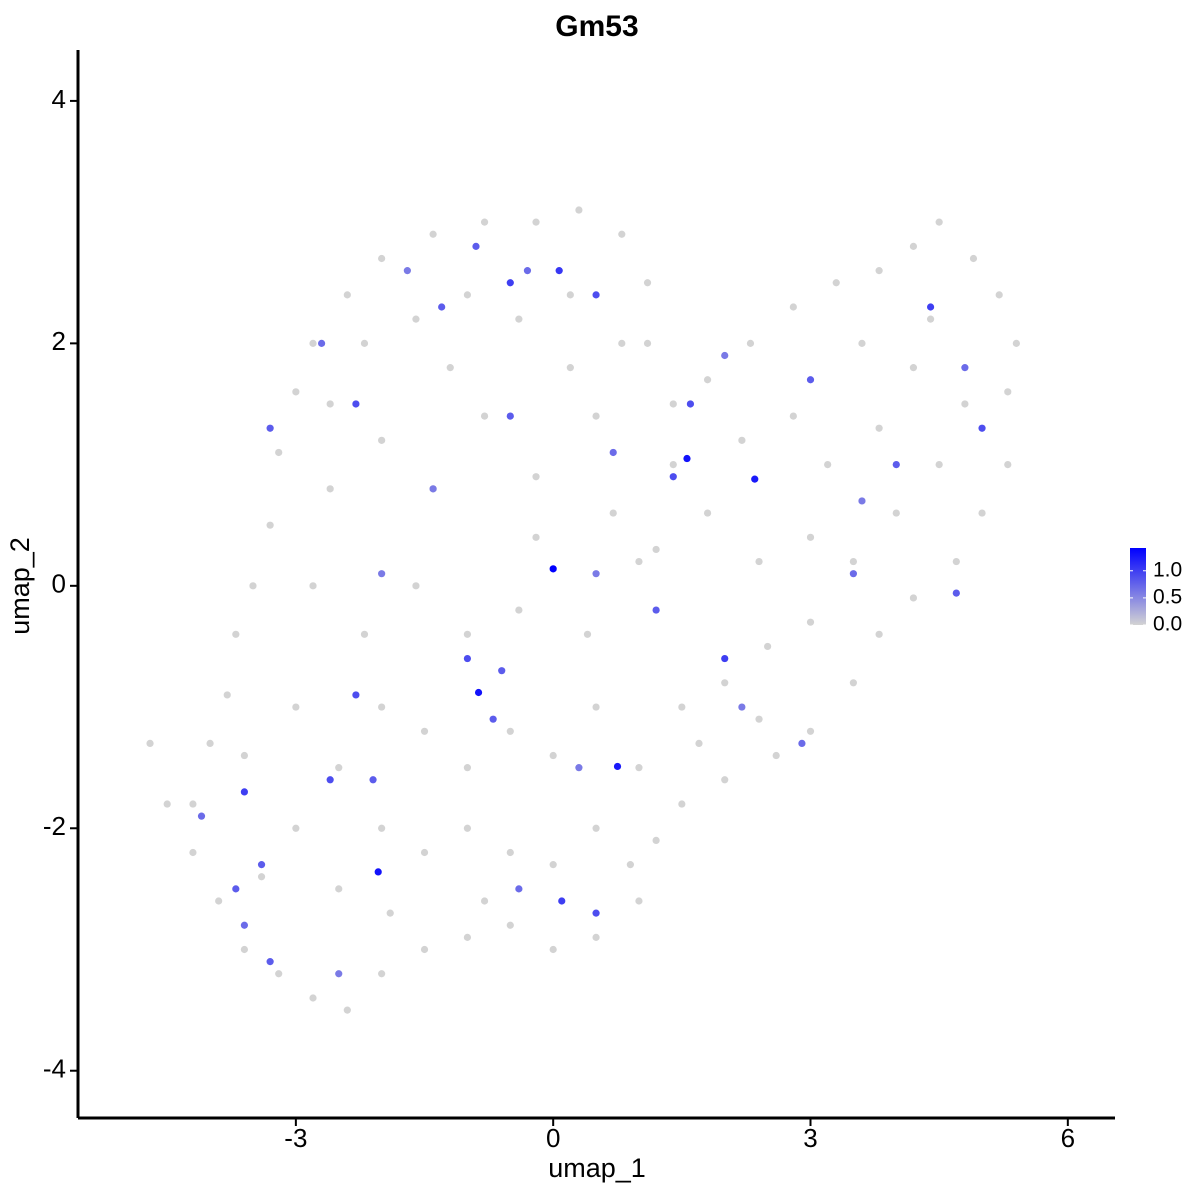 The width and height of the screenshot is (1200, 1200). Describe the element at coordinates (1167, 624) in the screenshot. I see `colorbar-label: 0.0` at that location.